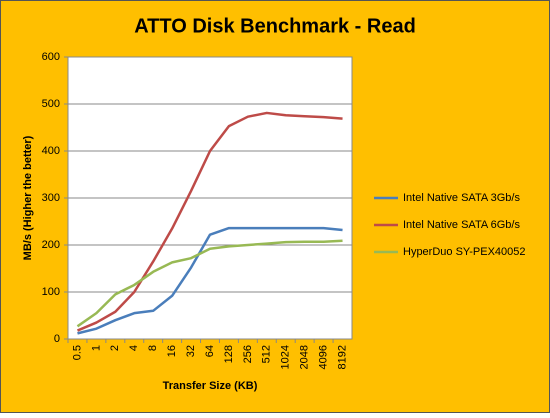 The width and height of the screenshot is (550, 418). Describe the element at coordinates (77, 352) in the screenshot. I see `x-tick-label: 0.5` at that location.